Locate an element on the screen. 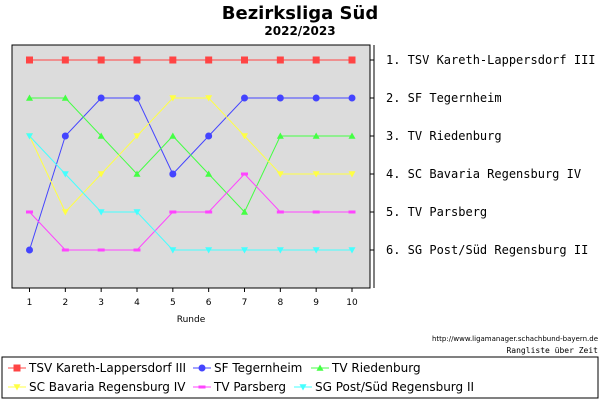 The image size is (600, 400). legend-label: TSV Kareth-Lappersdorf III is located at coordinates (107, 368).